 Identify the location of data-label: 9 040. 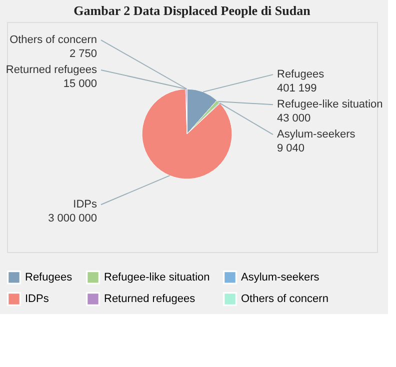
(291, 148).